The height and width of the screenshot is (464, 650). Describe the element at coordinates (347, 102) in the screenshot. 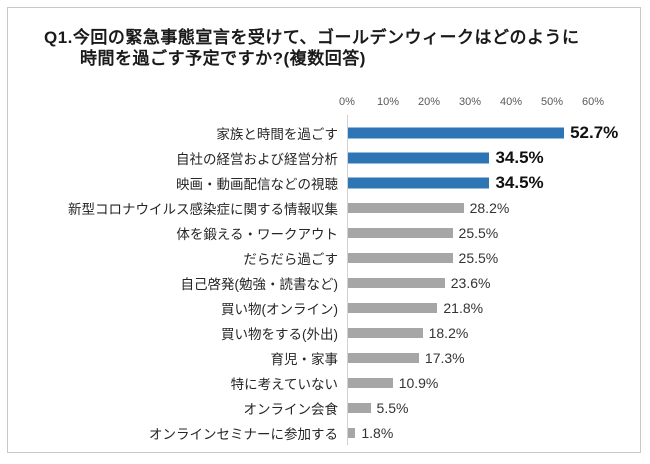

I see `x-tick-label: 0%` at that location.